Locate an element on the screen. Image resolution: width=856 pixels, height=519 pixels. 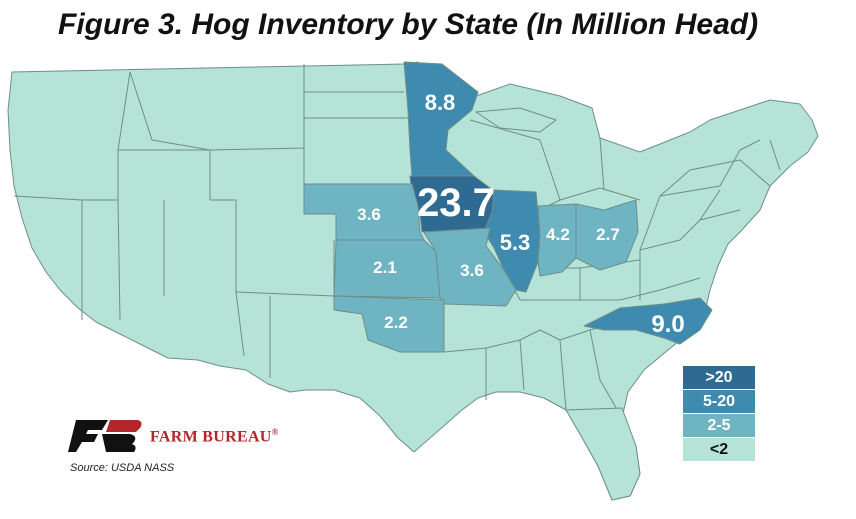
florida is located at coordinates (603, 454).